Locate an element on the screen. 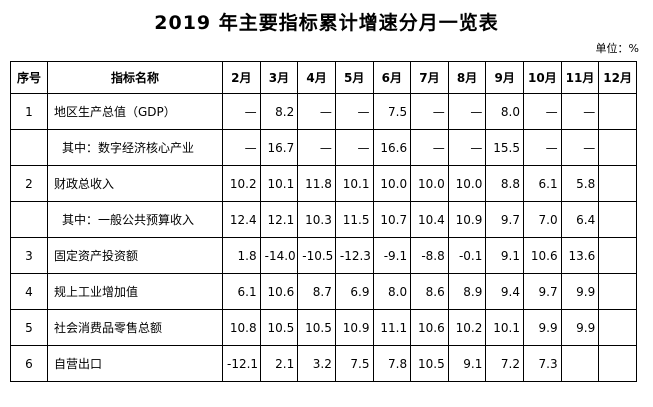 Image resolution: width=653 pixels, height=407 pixels. header-cell: 3月 is located at coordinates (279, 77).